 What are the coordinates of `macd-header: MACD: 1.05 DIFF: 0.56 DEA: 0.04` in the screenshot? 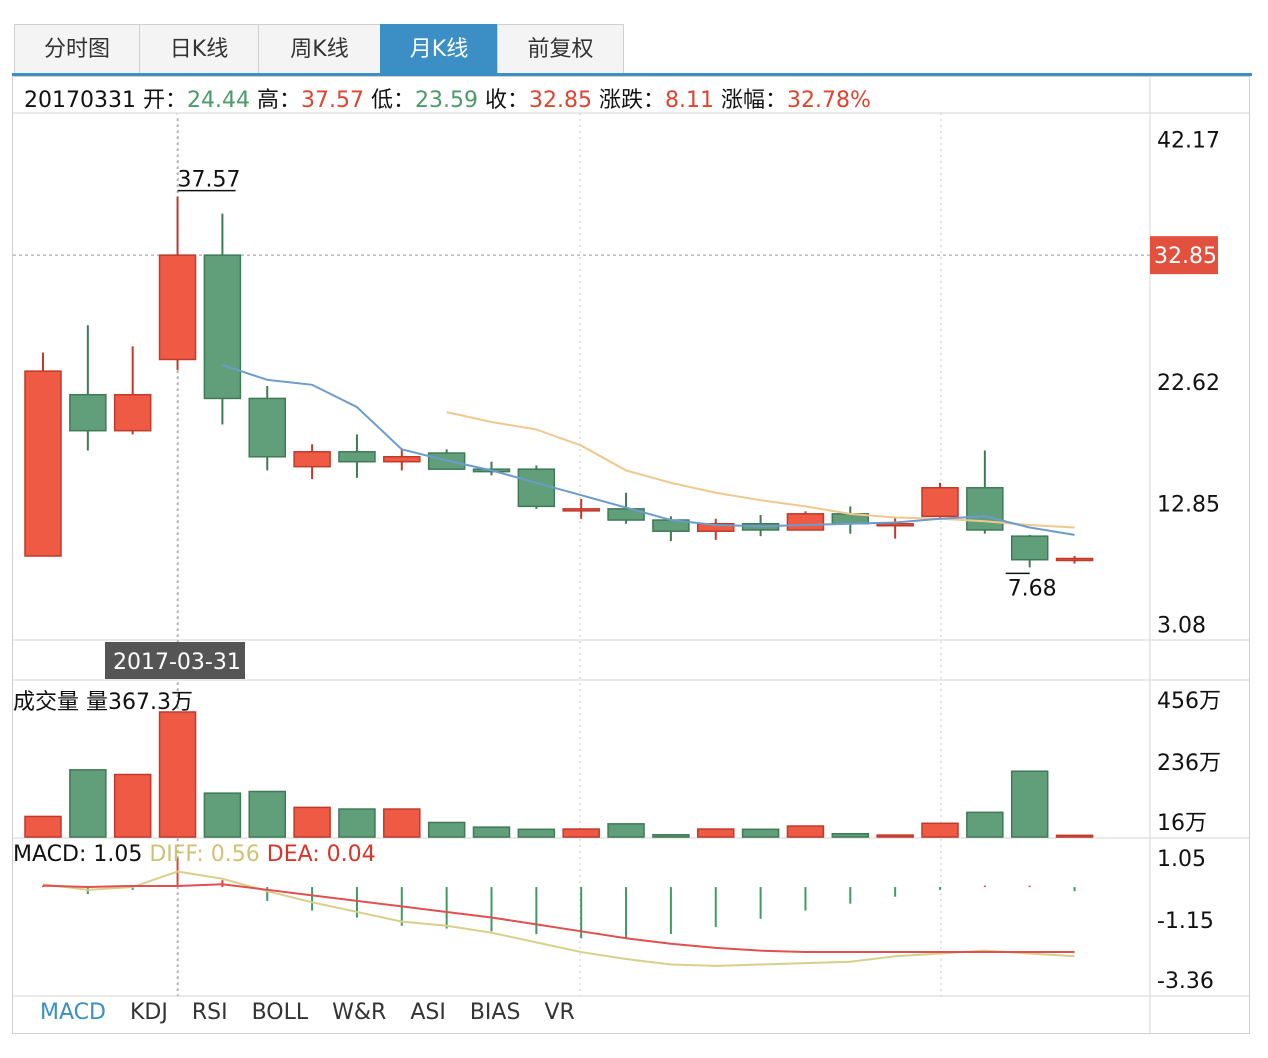 It's located at (194, 854).